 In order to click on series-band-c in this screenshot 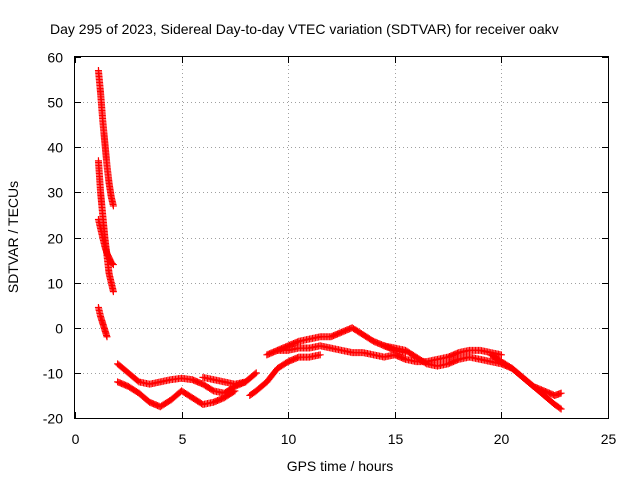, I will do `click(224, 380)`.